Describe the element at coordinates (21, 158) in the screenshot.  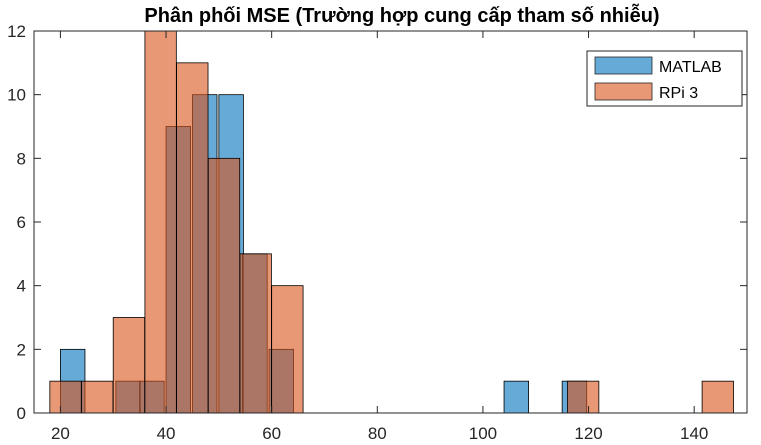
I see `y-tick-label: 8` at that location.